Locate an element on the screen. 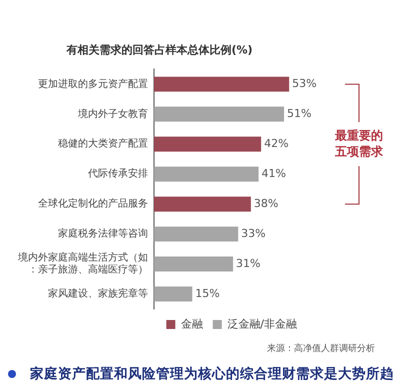 Image resolution: width=403 pixels, height=391 pixels. source-note: 来源：高净值人群调研分析 is located at coordinates (321, 348).